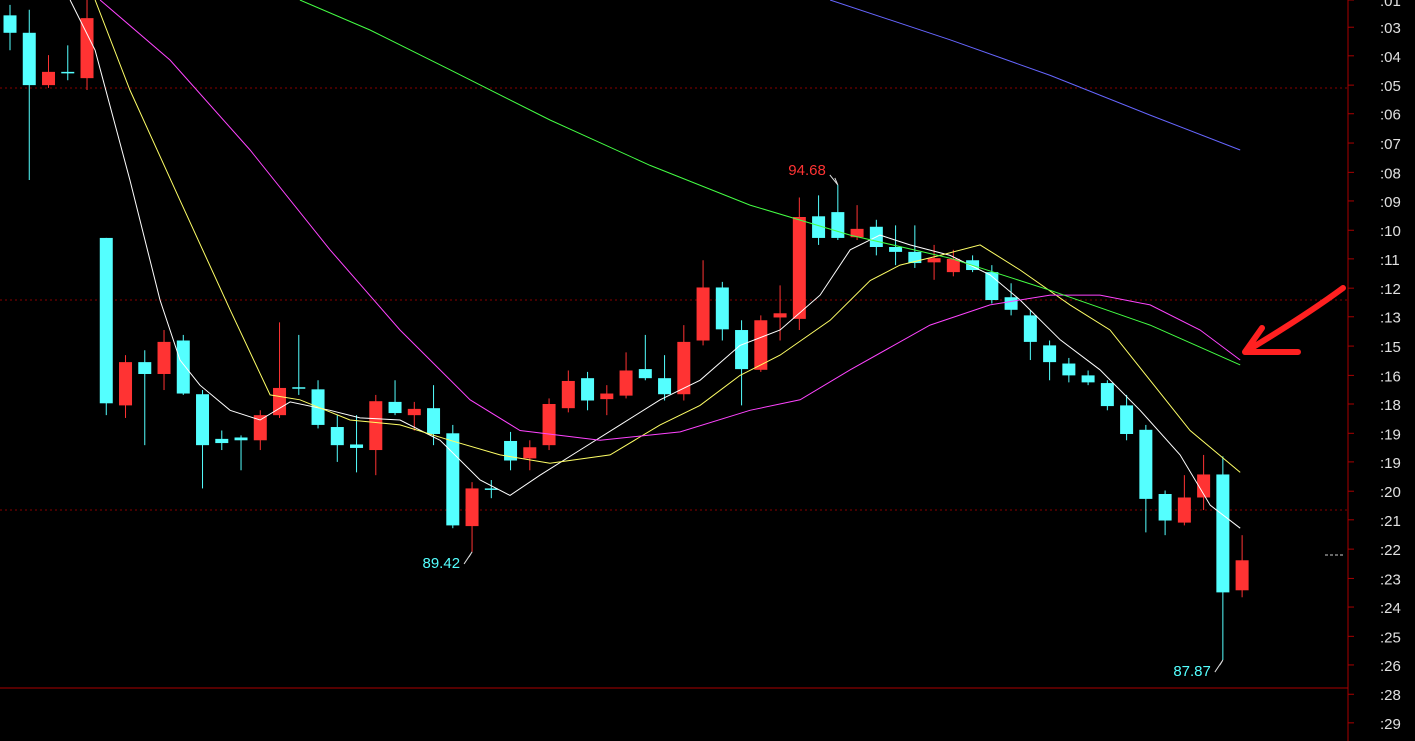 The image size is (1415, 741). Describe the element at coordinates (1192, 671) in the screenshot. I see `annotation-label: 87.87` at that location.